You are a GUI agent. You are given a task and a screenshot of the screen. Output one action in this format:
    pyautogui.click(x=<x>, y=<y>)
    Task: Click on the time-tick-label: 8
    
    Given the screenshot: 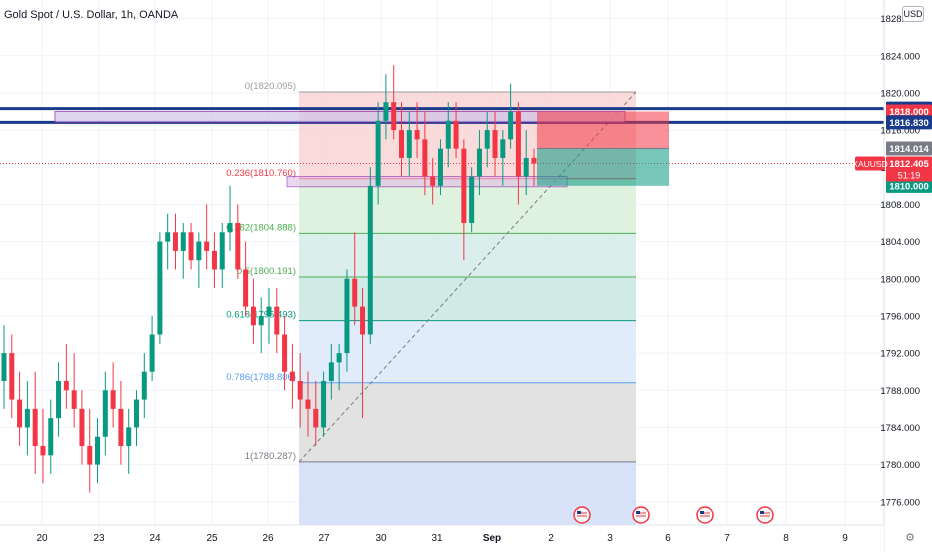 What is the action you would take?
    pyautogui.click(x=786, y=538)
    